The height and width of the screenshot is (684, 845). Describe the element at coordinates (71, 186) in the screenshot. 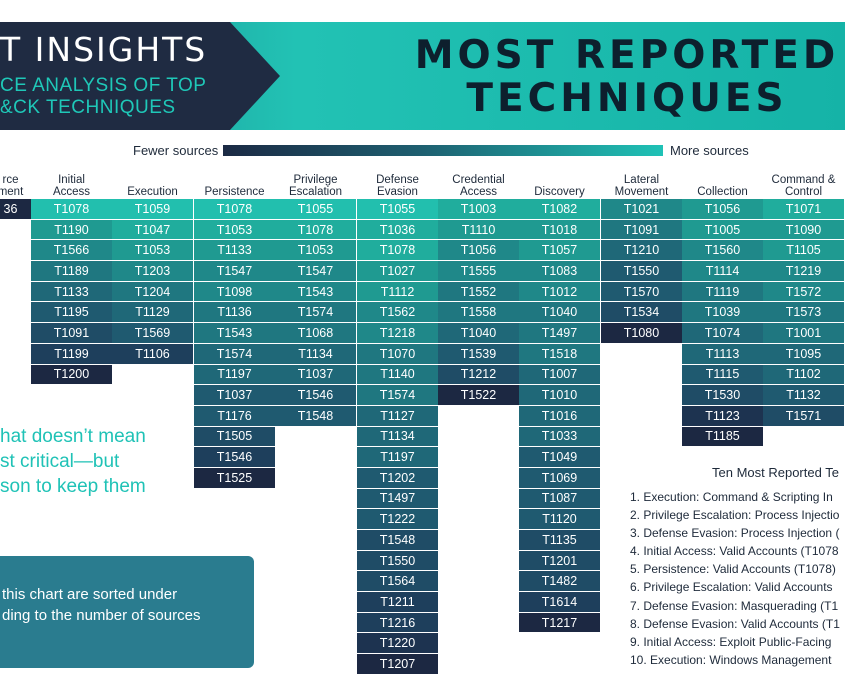

I see `column-header-label: Initial Access` at that location.